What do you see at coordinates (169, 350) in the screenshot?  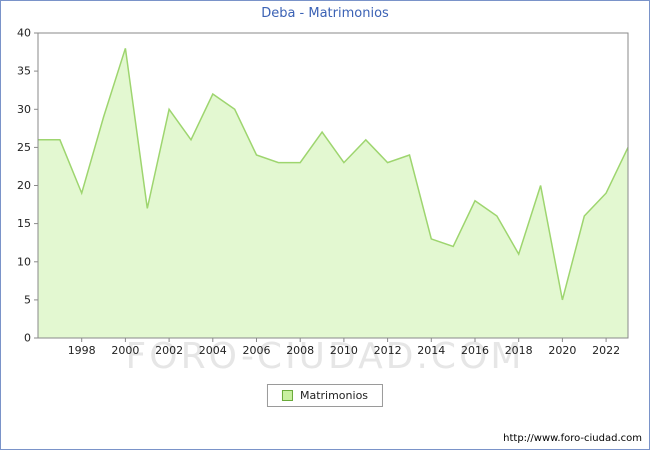 I see `svg-text: 2002` at bounding box center [169, 350].